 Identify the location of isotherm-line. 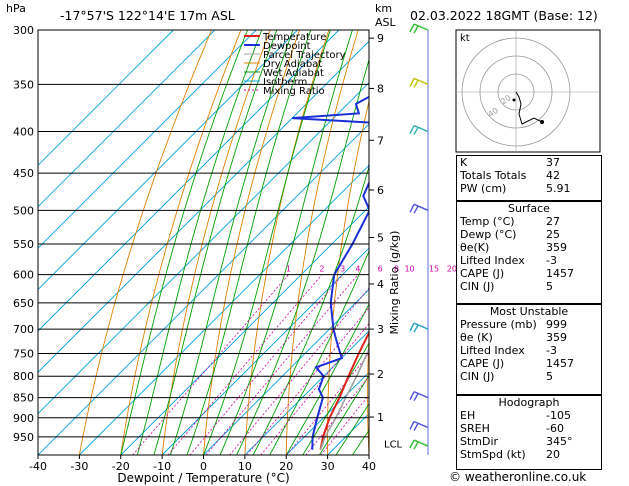
(106, 98).